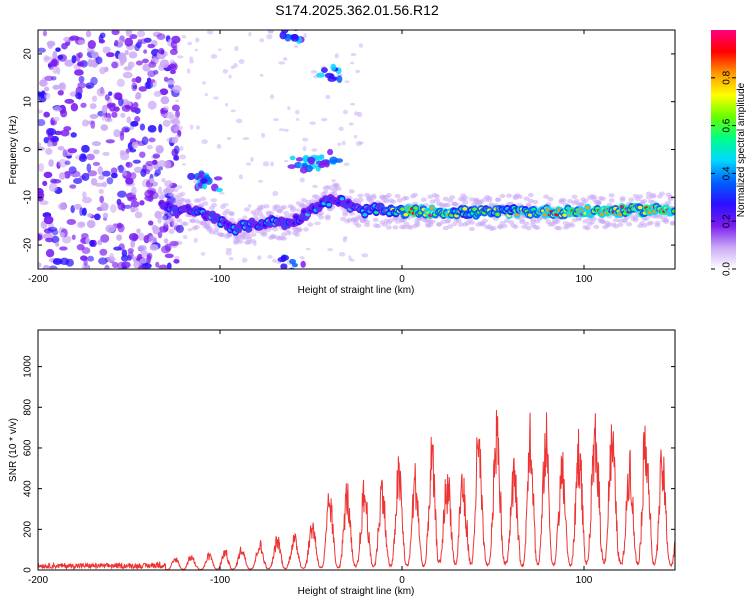 This screenshot has width=750, height=600. I want to click on chart-title: S174.2025.362.01.56.R12, so click(357, 10).